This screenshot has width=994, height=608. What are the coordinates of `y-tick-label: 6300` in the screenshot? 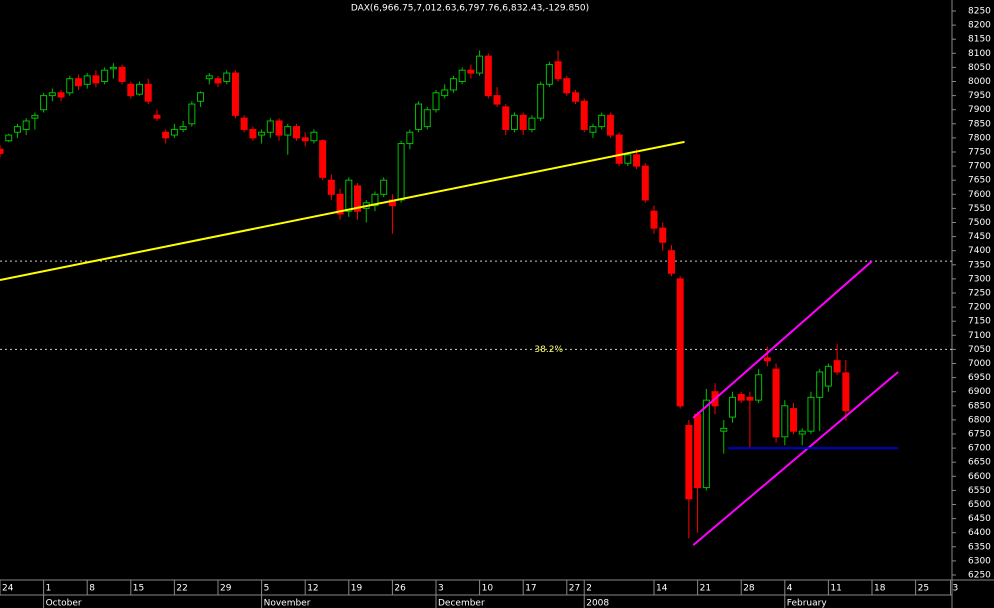 It's located at (979, 561).